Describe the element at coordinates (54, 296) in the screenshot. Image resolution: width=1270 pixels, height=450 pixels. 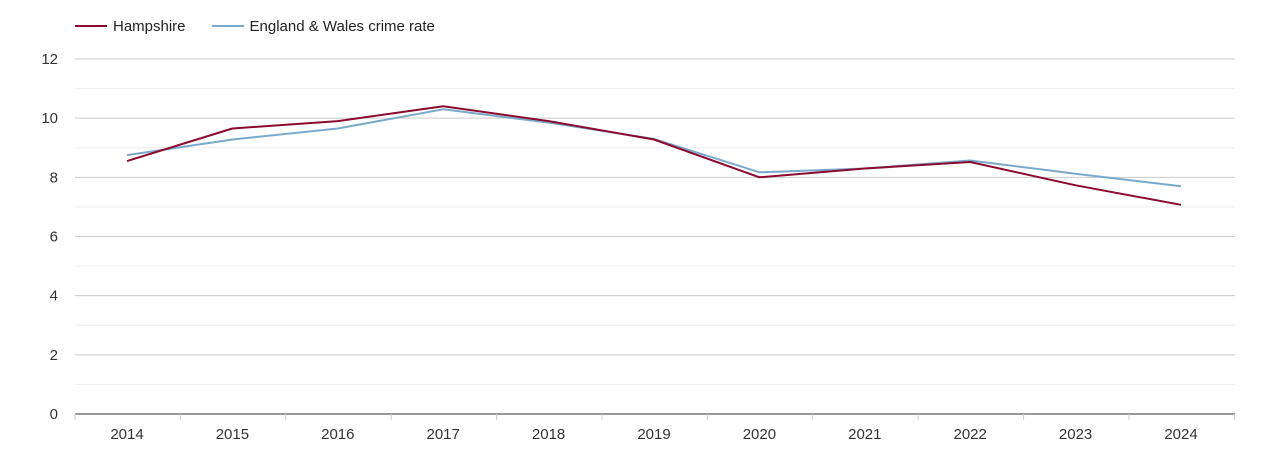
I see `y-tick-label: 4` at that location.